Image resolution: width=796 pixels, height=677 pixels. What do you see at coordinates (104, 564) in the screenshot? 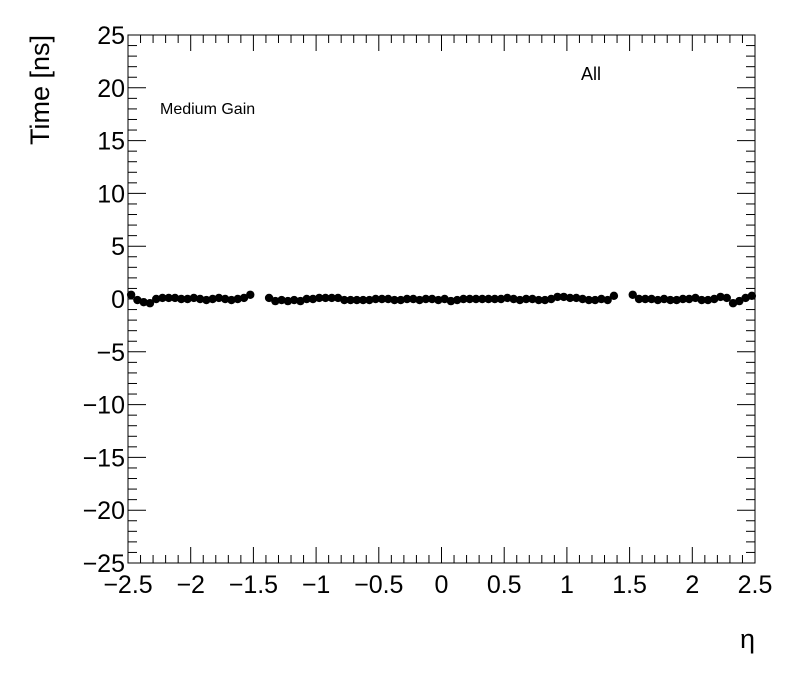
I see `y-tick-label: −25` at bounding box center [104, 564].